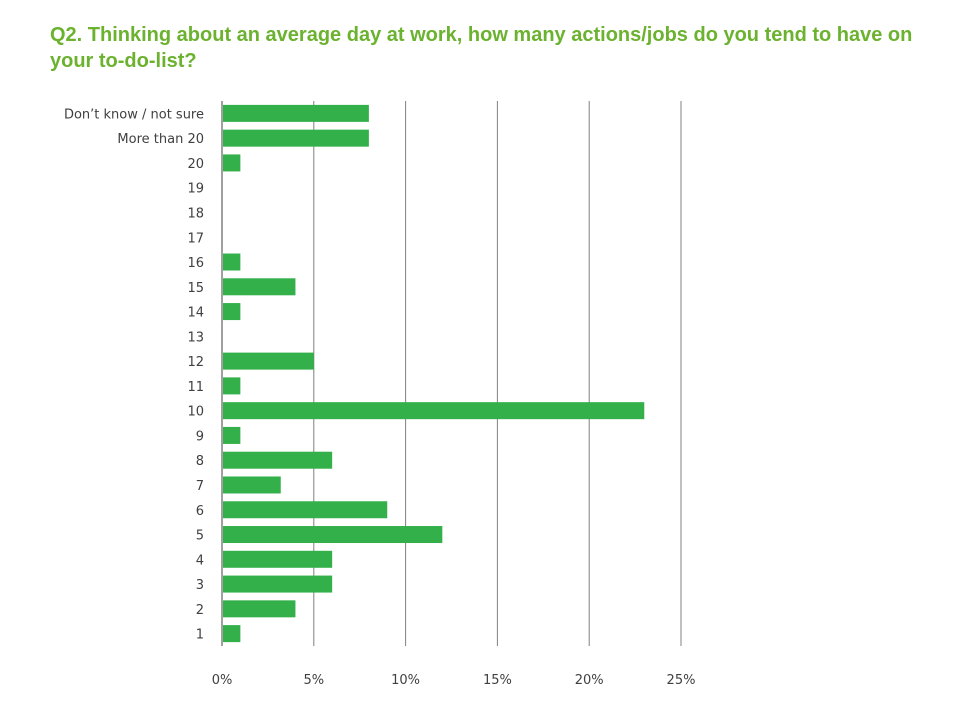 The height and width of the screenshot is (720, 960). Describe the element at coordinates (195, 412) in the screenshot. I see `category-label: 10` at that location.